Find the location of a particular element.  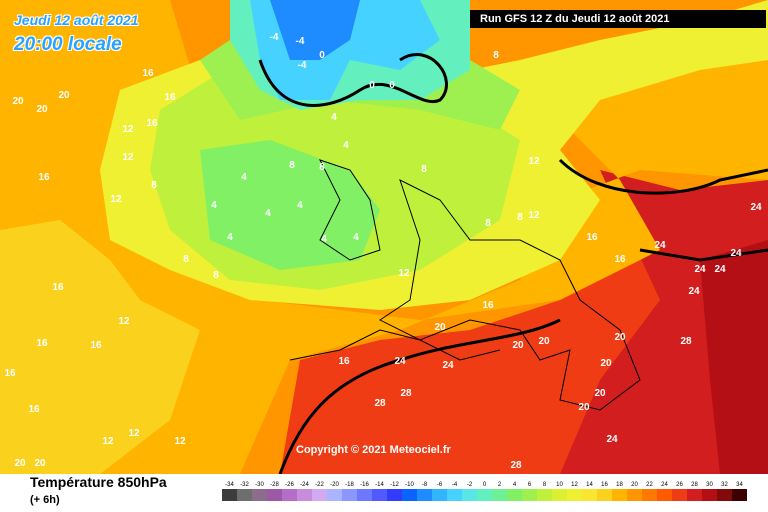

scale-tick-label: 30 is located at coordinates (709, 485).